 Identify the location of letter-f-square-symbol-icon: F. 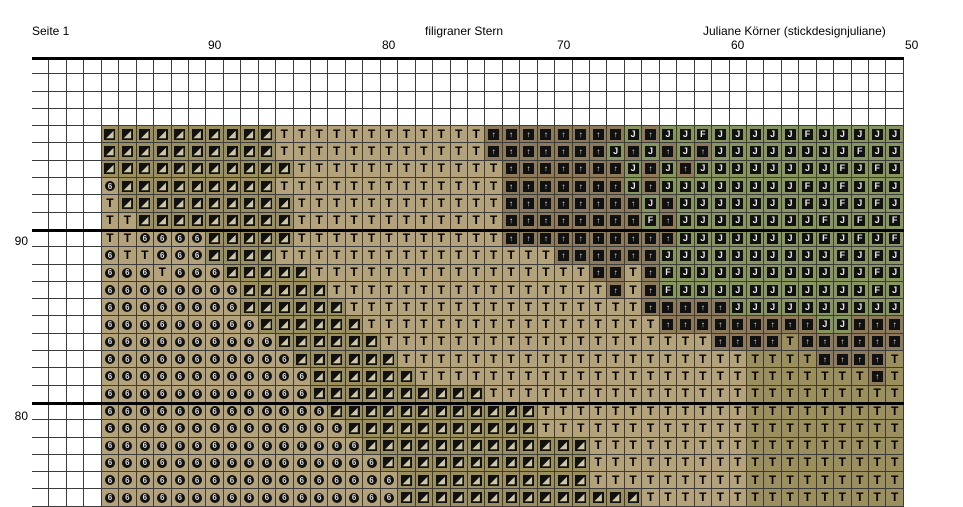
(860, 238).